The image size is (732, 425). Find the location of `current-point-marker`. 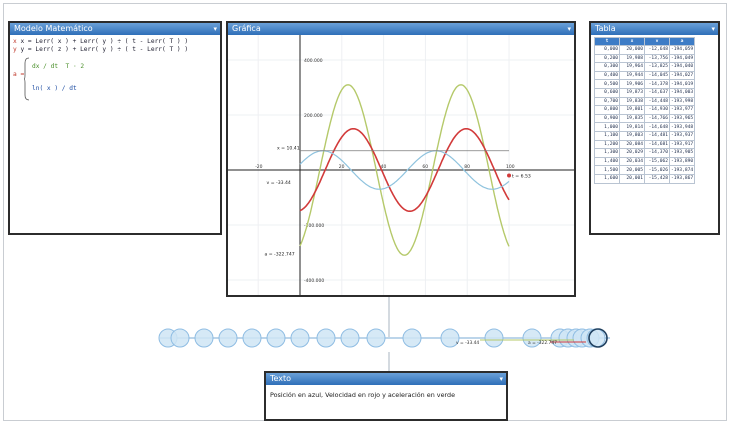

current-point-marker is located at coordinates (509, 175).